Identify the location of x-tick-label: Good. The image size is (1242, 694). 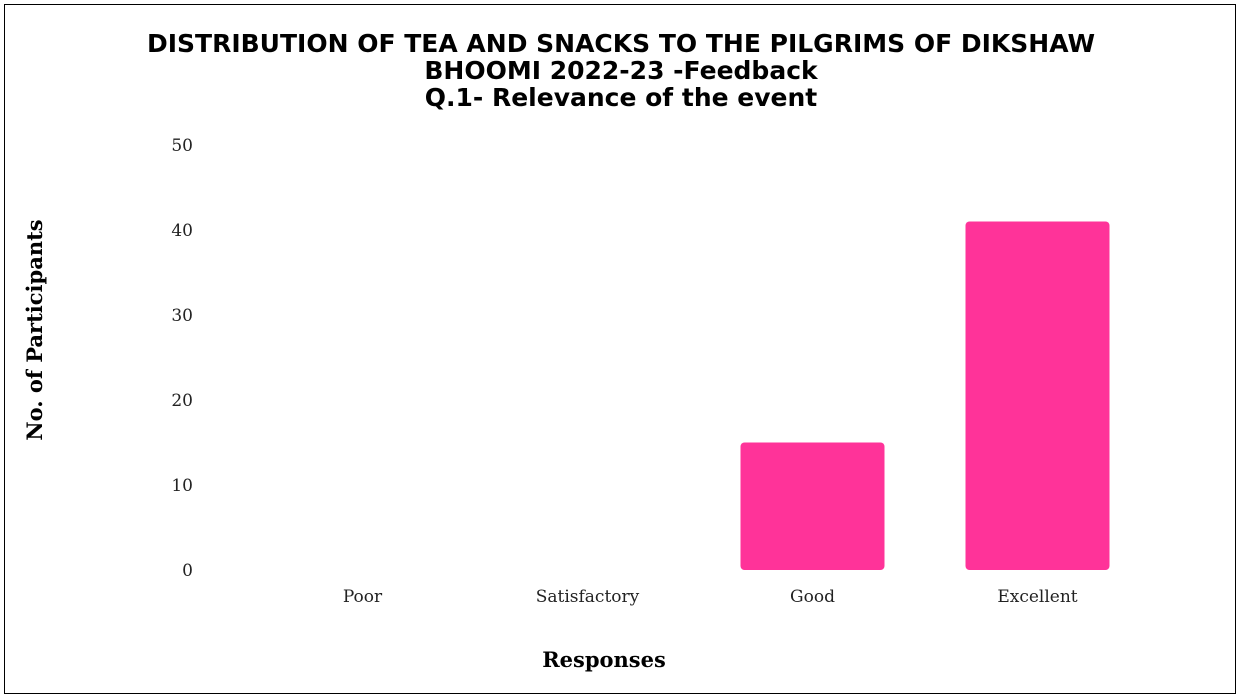
(812, 597).